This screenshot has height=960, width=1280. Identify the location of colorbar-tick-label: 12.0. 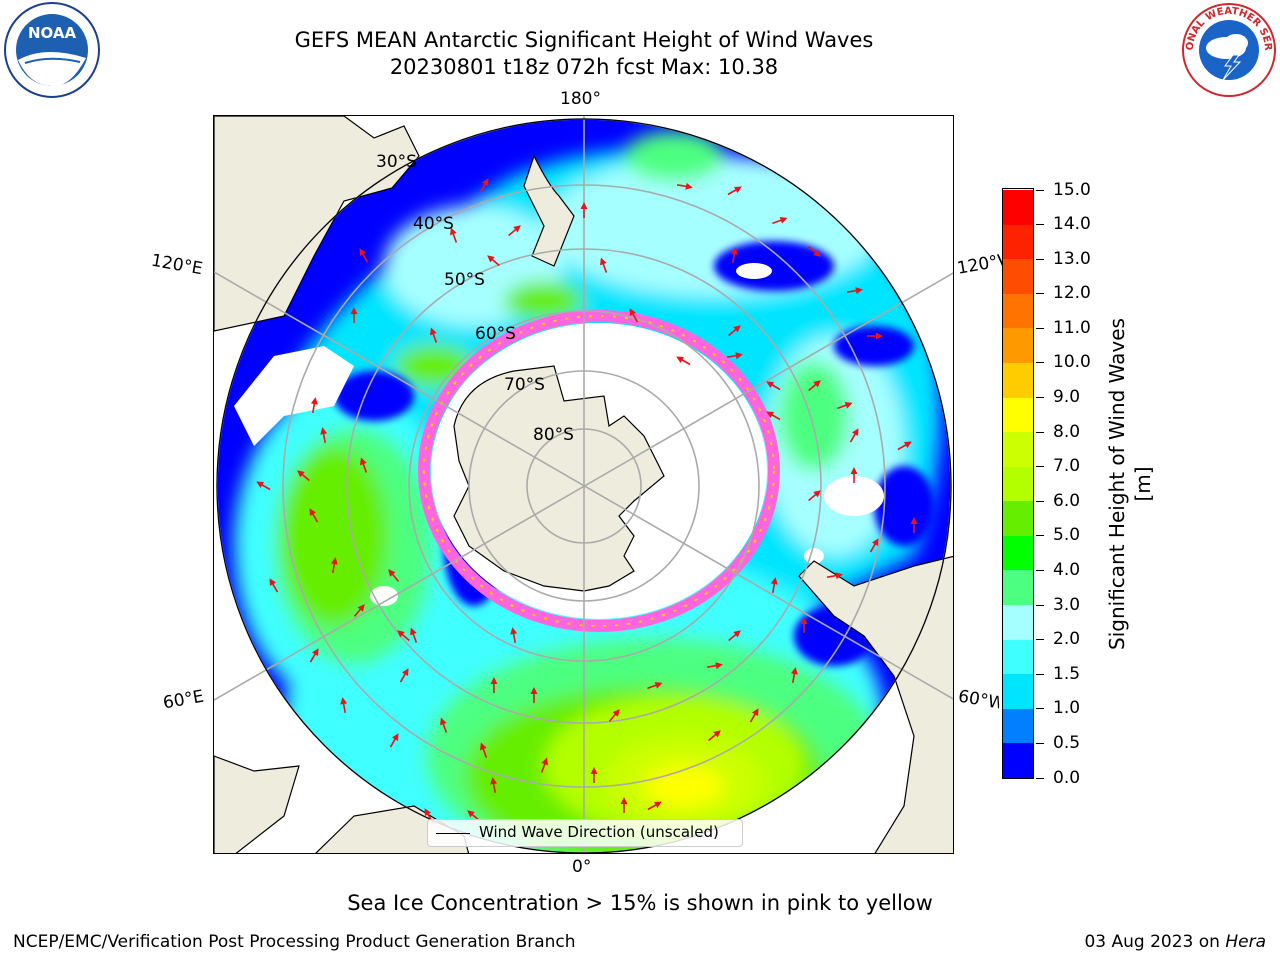
(1072, 293).